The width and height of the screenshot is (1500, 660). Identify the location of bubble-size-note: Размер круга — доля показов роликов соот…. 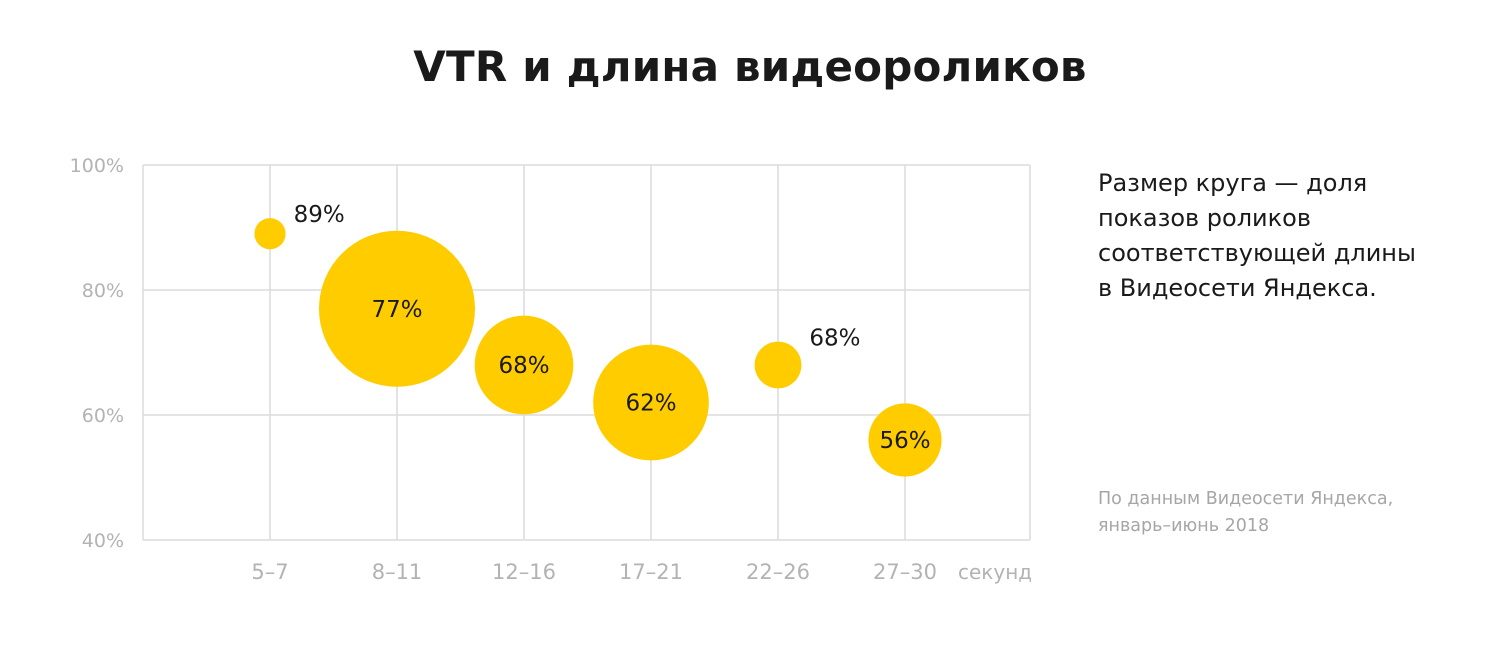
(1278, 236).